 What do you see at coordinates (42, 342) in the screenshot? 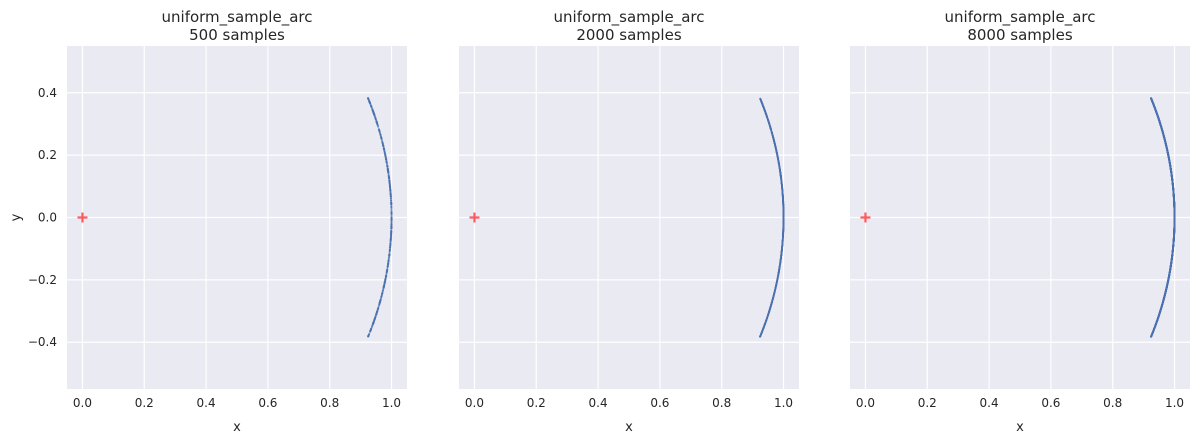
I see `y-tick-label: −0.4` at bounding box center [42, 342].